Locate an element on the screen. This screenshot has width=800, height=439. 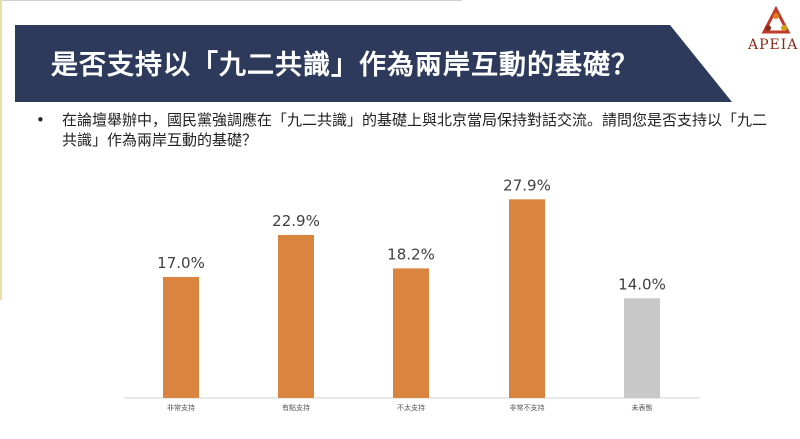
apeia-logo: APEIA is located at coordinates (774, 30).